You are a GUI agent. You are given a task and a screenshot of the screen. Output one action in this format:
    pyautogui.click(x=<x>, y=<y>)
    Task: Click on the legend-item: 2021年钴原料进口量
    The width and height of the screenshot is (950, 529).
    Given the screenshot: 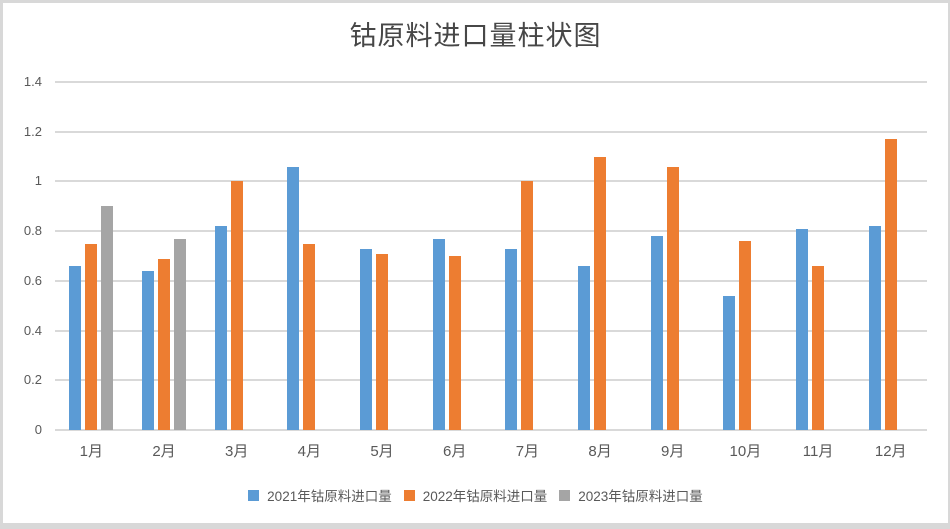 What is the action you would take?
    pyautogui.click(x=320, y=495)
    